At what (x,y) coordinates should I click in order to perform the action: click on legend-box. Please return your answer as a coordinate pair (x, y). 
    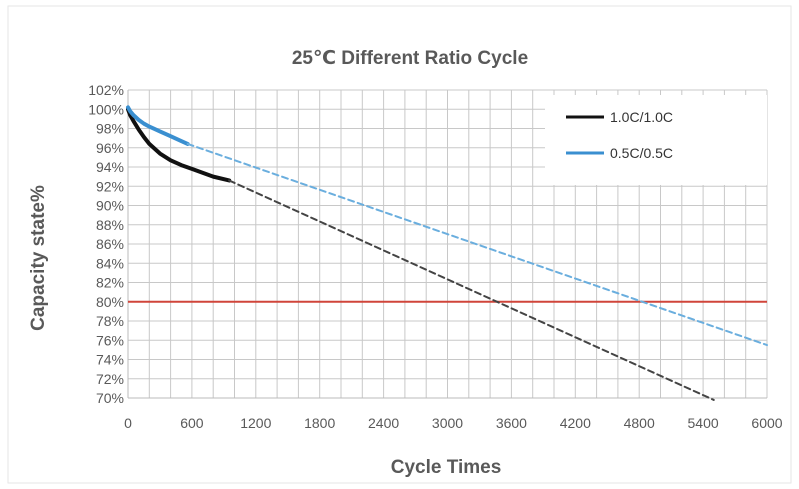
    Looking at the image, I should click on (656, 140).